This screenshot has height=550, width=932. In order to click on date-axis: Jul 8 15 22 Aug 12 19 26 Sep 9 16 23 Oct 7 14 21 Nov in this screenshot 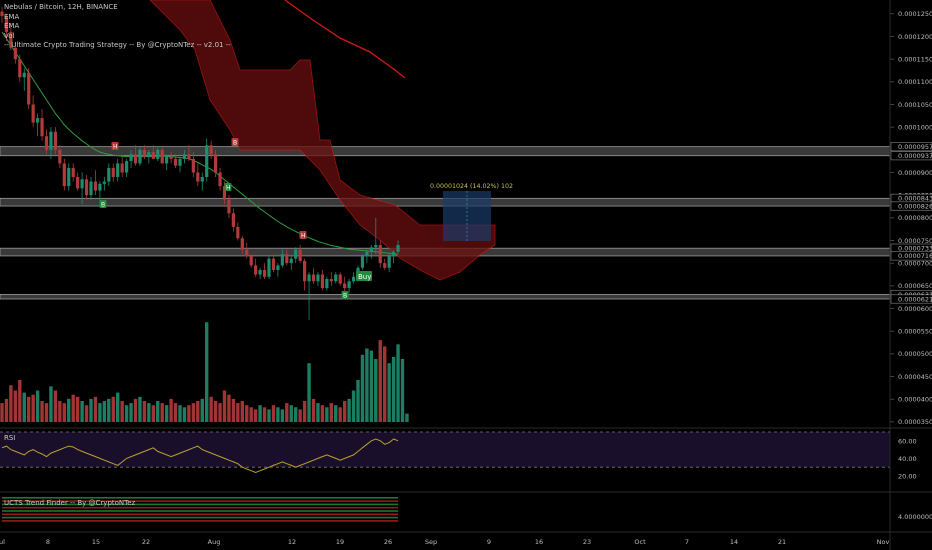, I will do `click(444, 542)`.